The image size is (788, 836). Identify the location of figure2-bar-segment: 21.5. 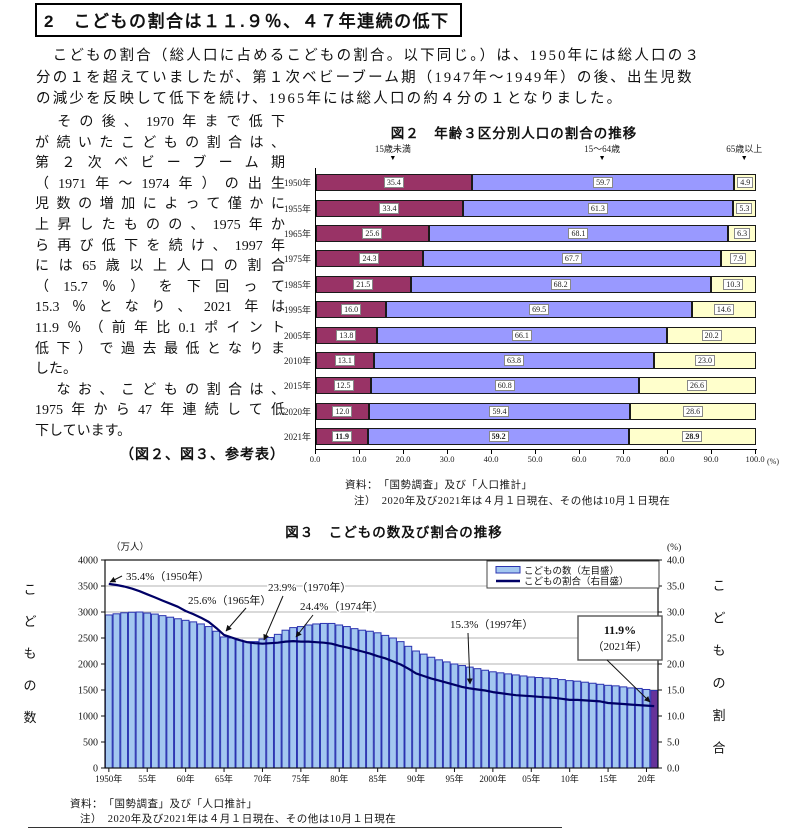
(363, 284).